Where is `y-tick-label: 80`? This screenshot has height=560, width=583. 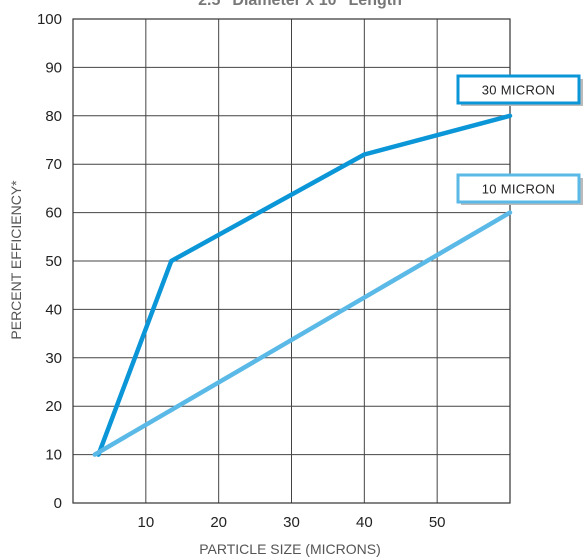 y-tick-label: 80 is located at coordinates (53, 116).